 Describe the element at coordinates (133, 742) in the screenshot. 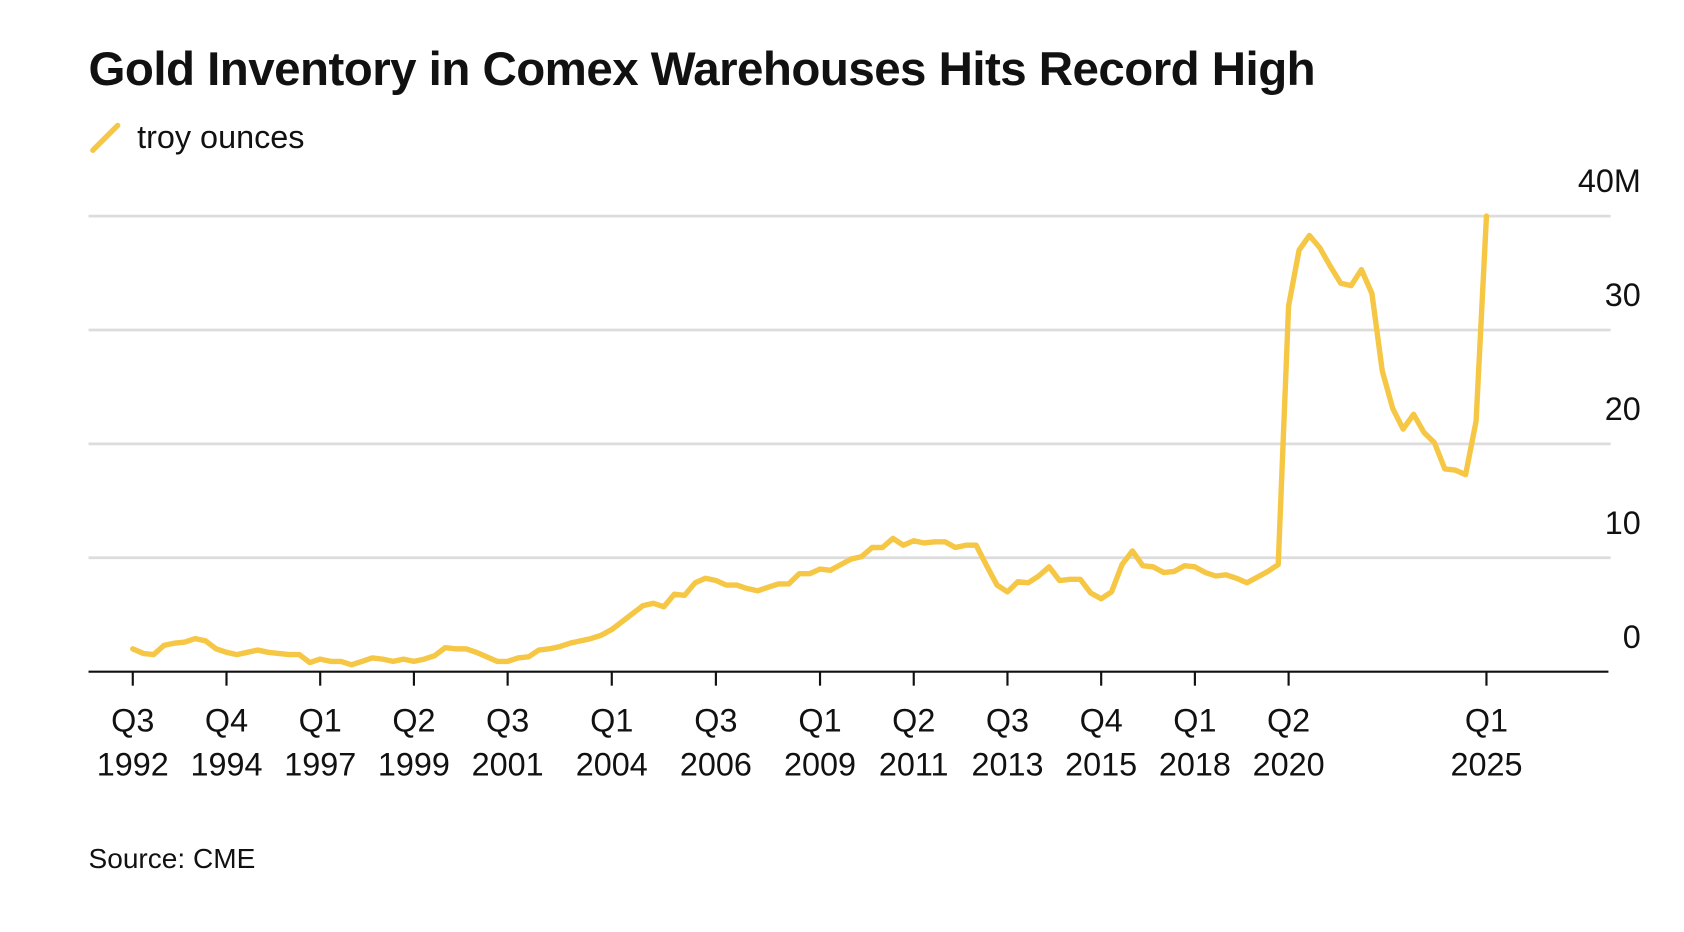

I see `x-tick-label: Q3 1992` at that location.